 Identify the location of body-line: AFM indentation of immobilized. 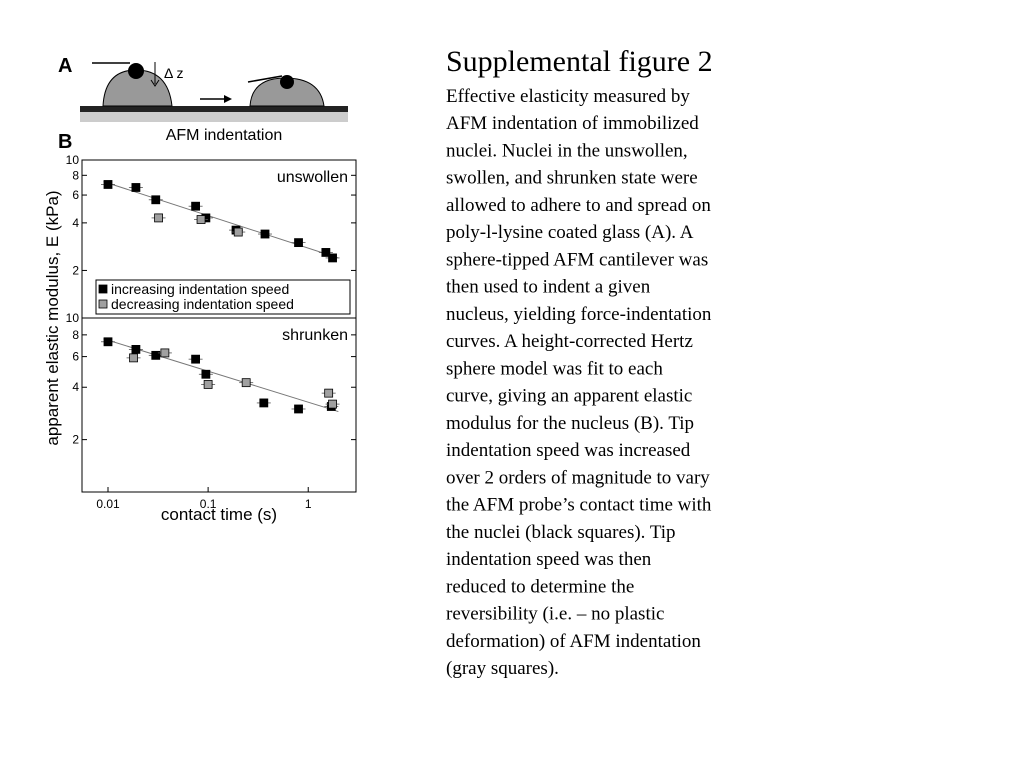
(572, 123).